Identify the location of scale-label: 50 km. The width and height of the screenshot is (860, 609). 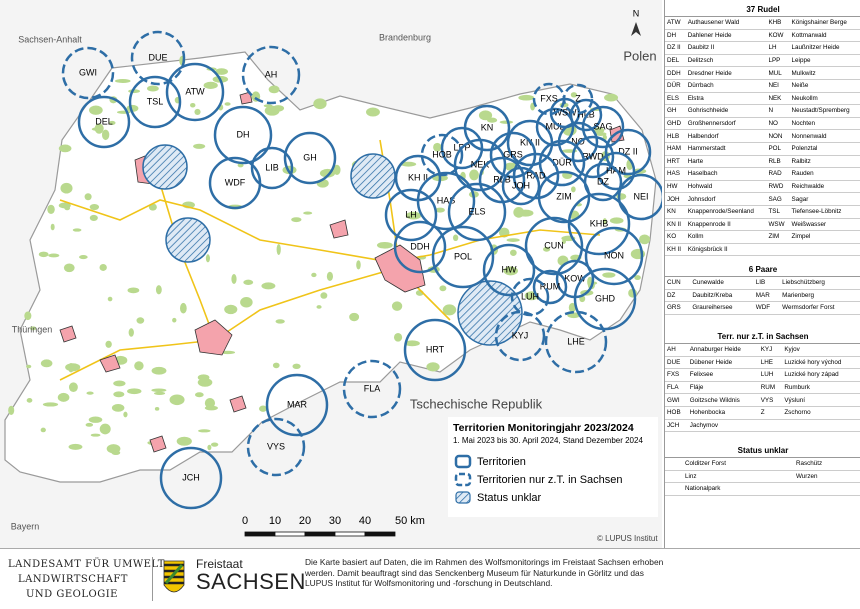
(410, 521).